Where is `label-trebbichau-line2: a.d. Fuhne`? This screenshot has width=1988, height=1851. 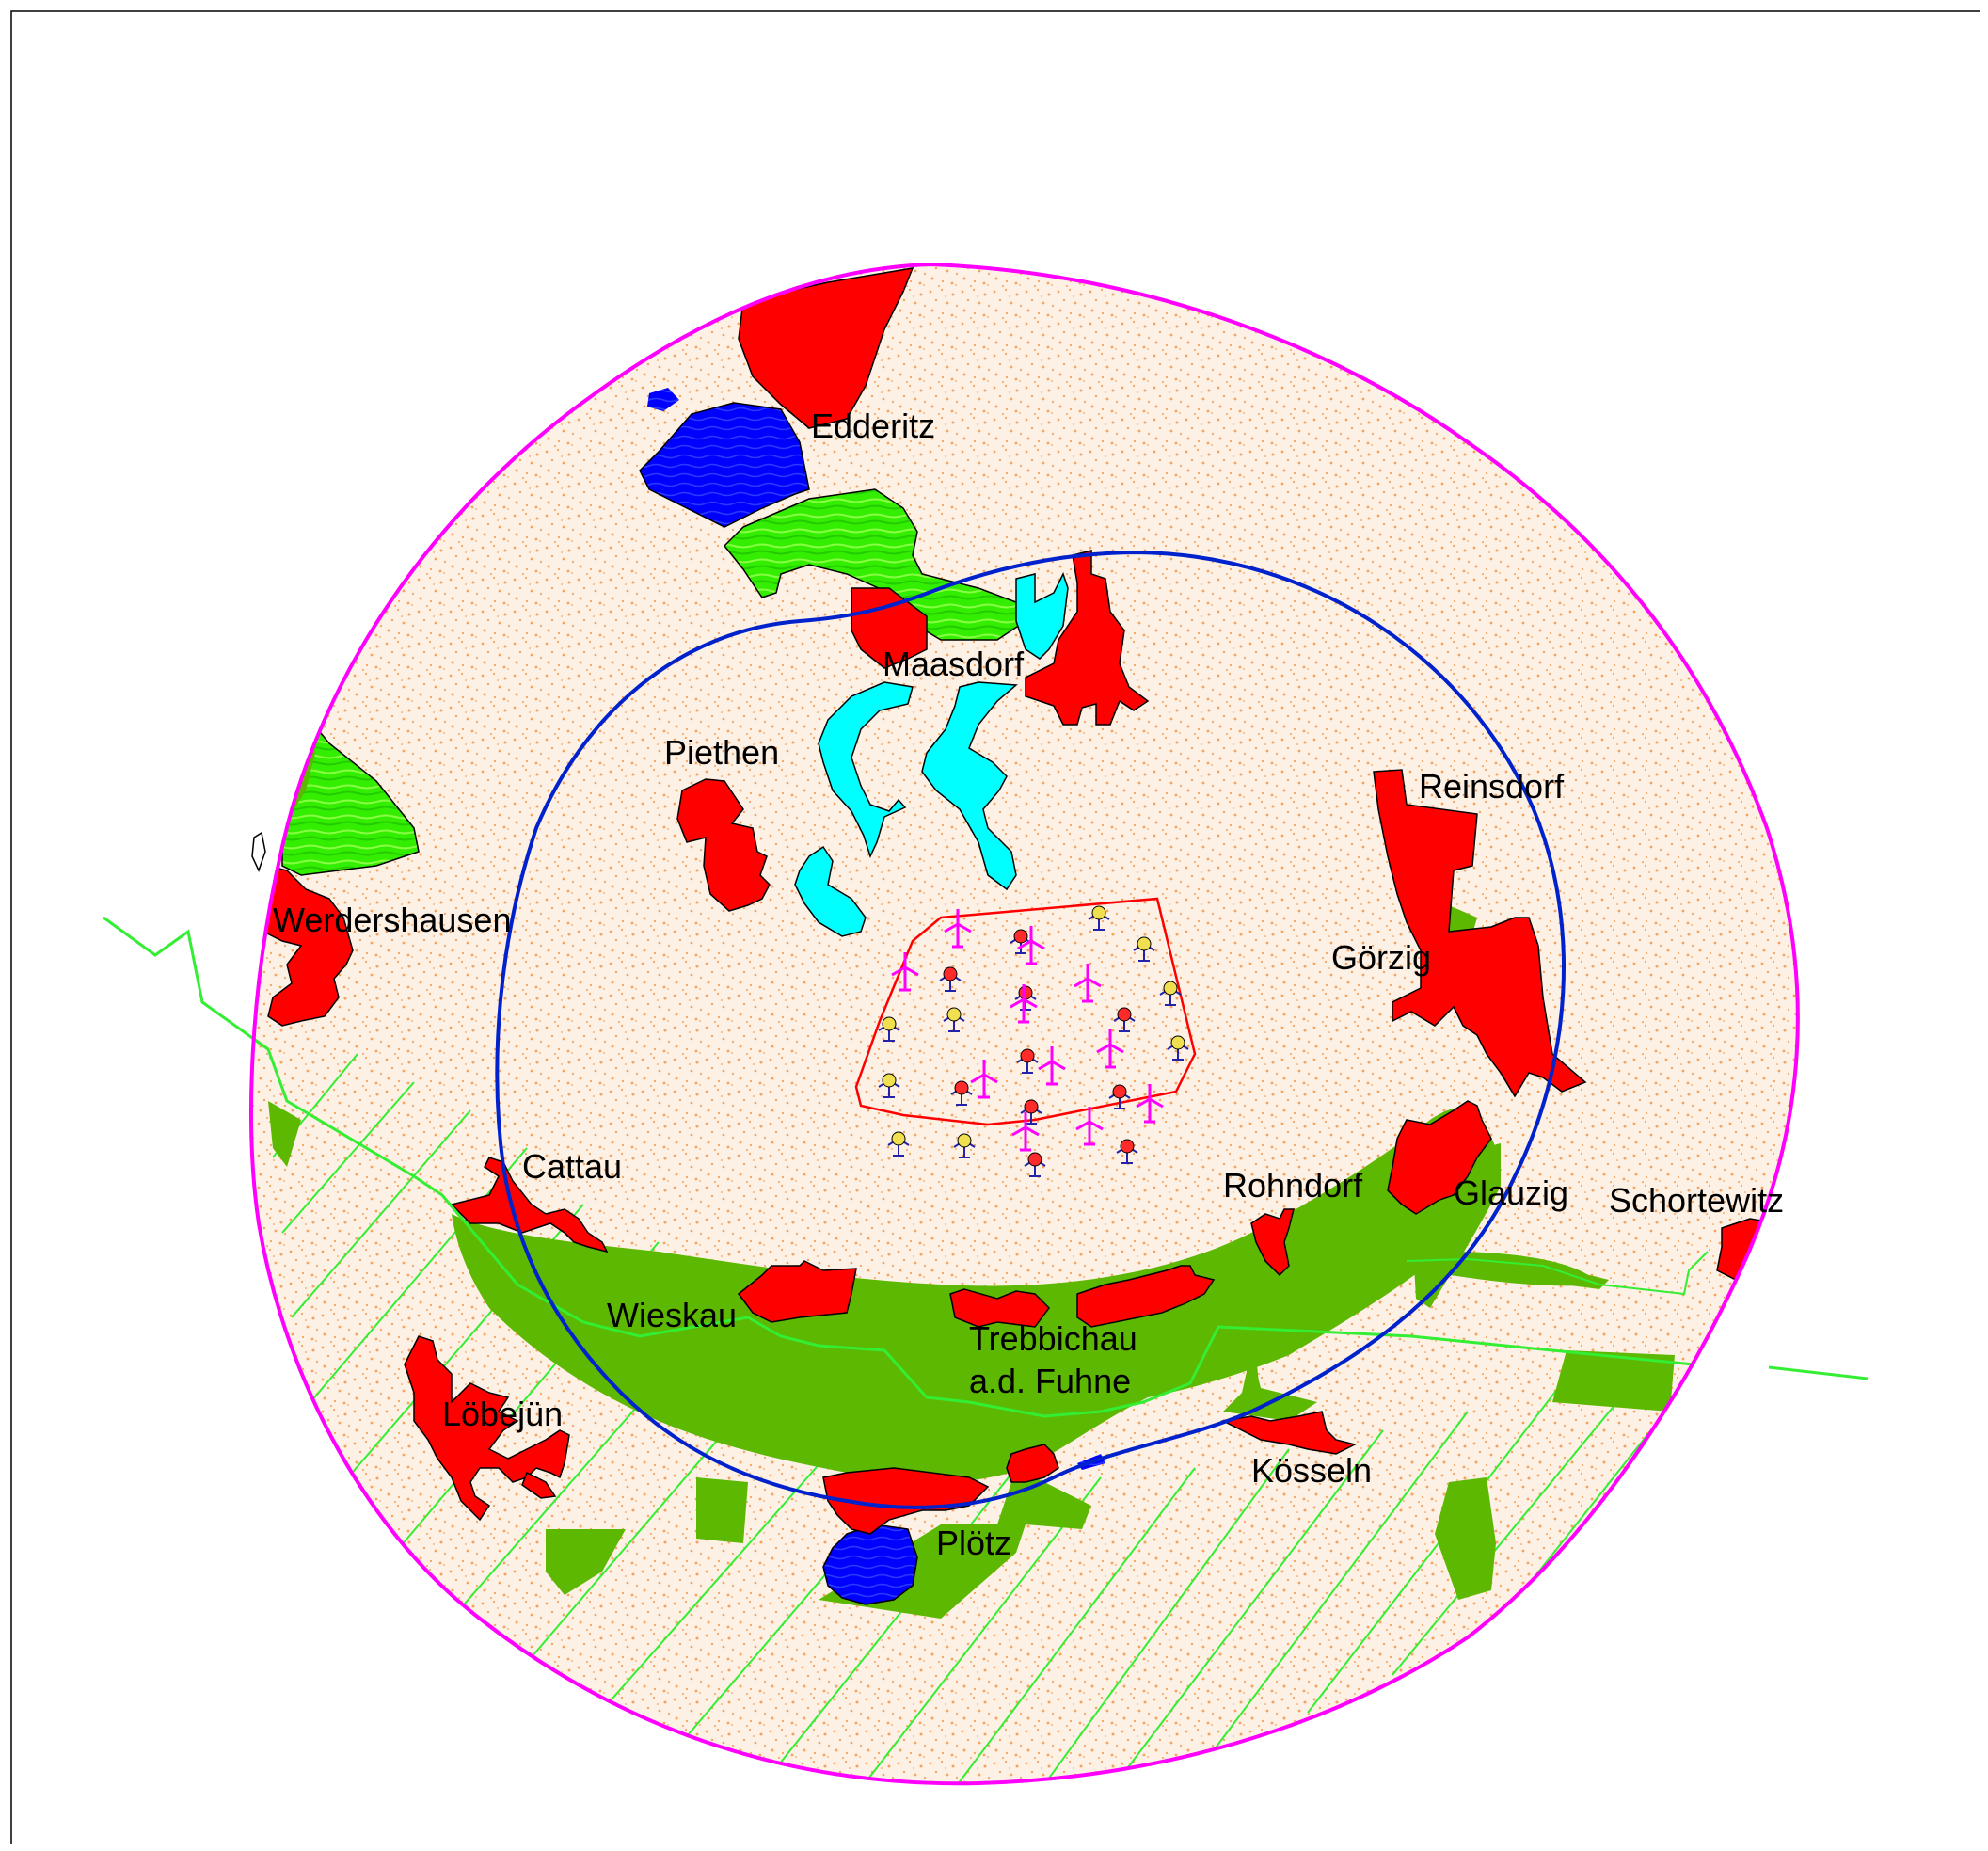 label-trebbichau-line2: a.d. Fuhne is located at coordinates (1050, 1381).